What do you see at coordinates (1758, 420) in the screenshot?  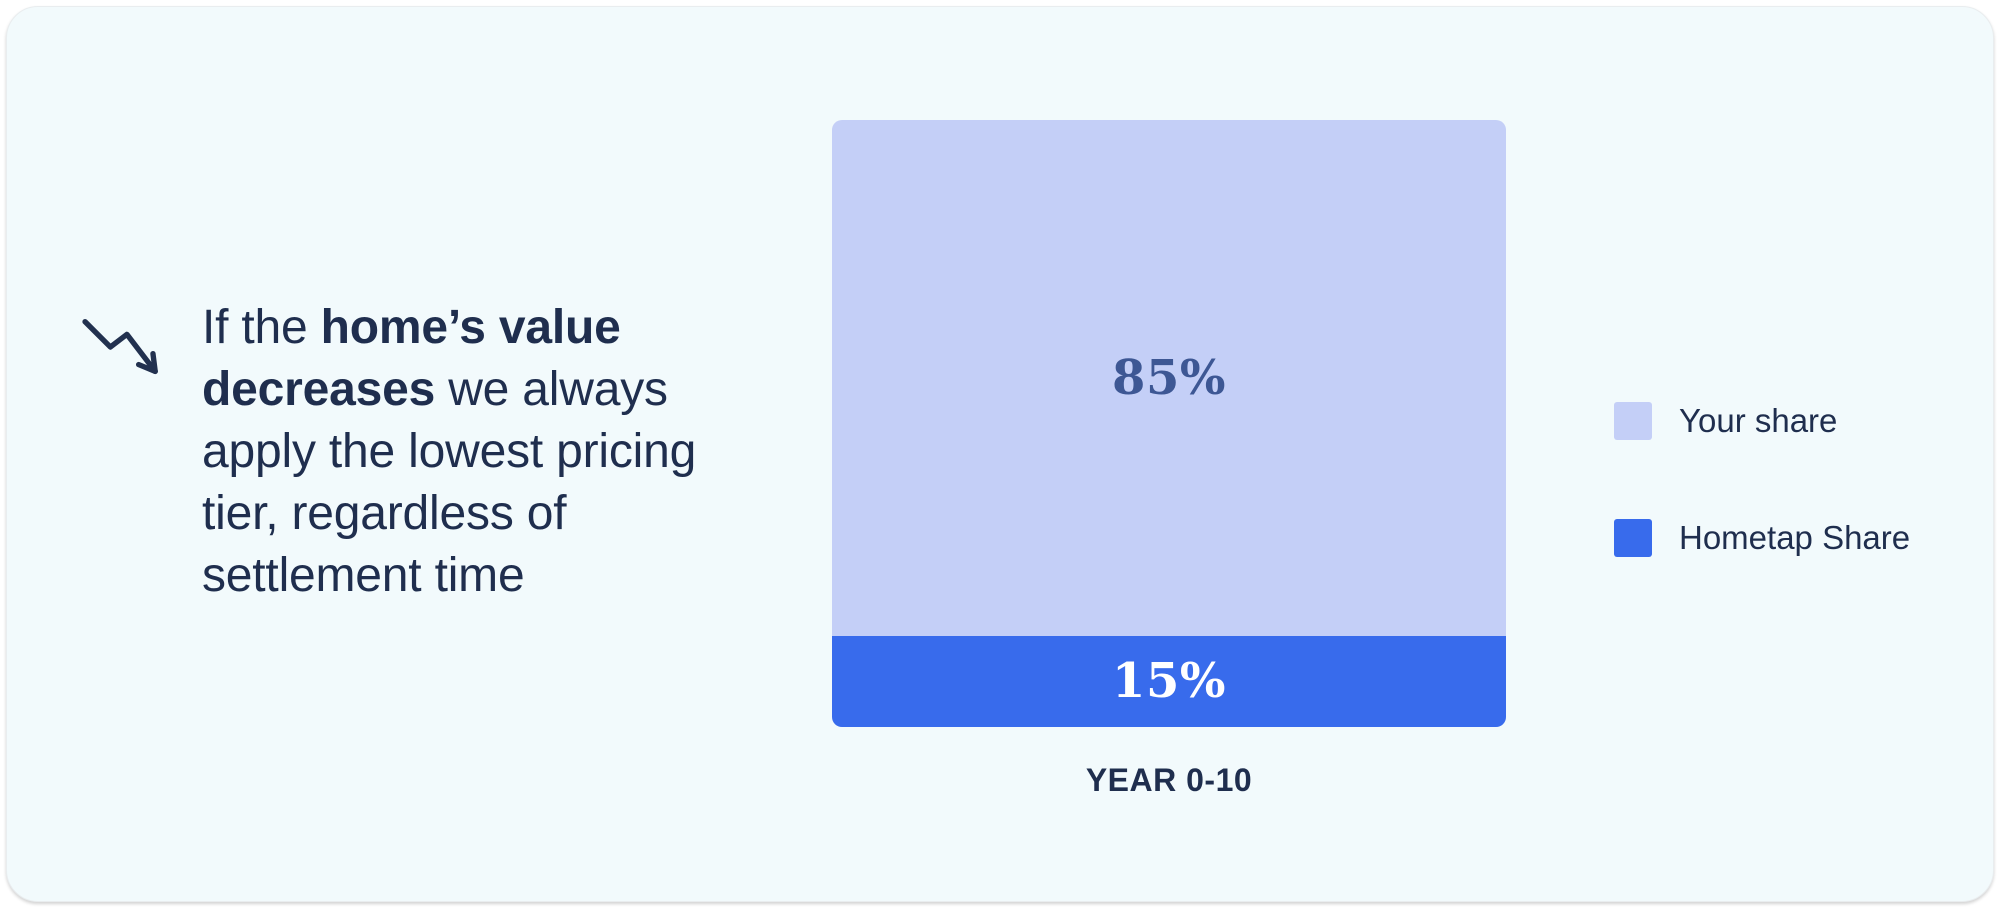 I see `your-share-legend-label: Your share` at bounding box center [1758, 420].